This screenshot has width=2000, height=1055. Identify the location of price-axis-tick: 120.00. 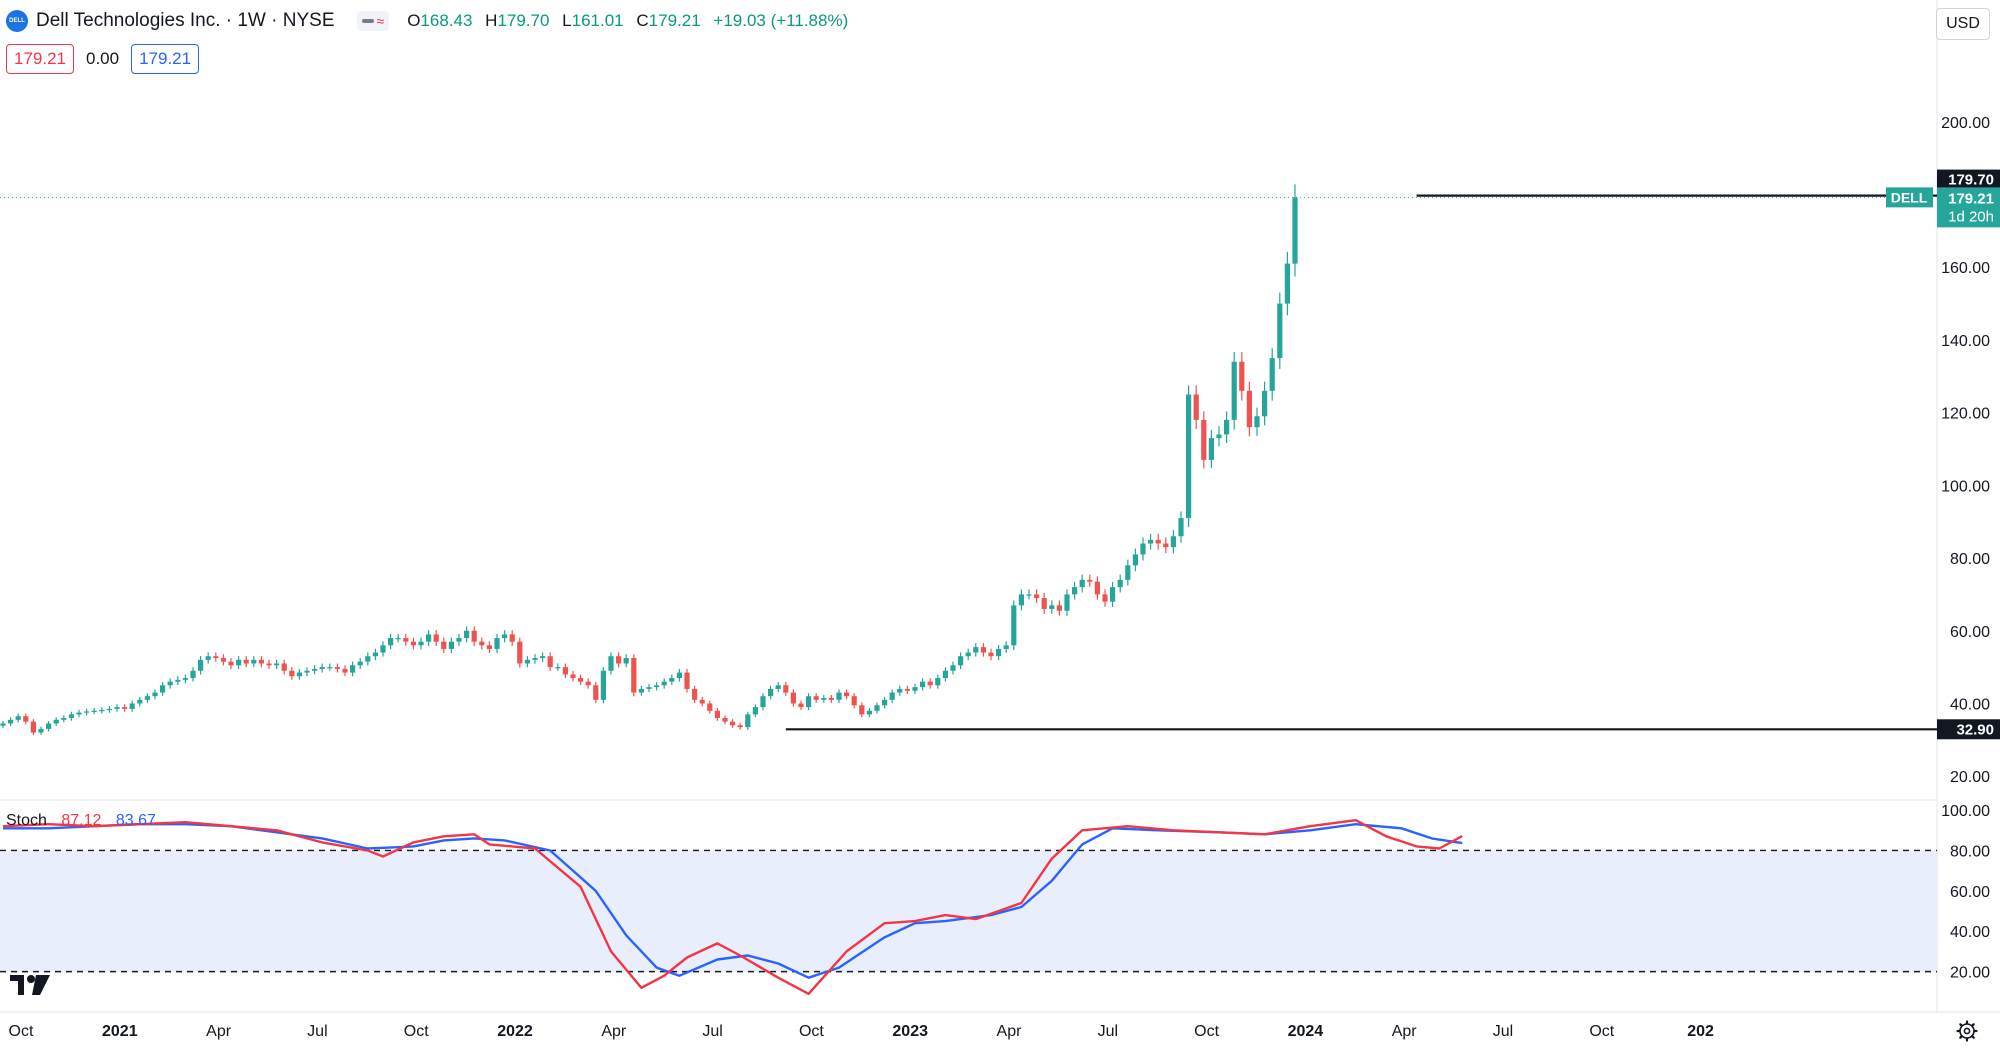
(1965, 414).